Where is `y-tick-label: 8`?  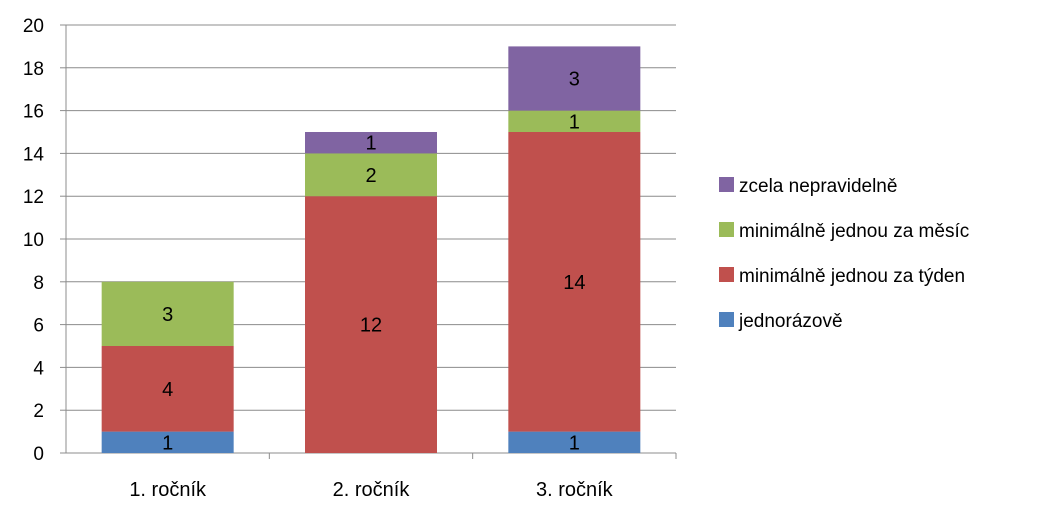 y-tick-label: 8 is located at coordinates (38, 283).